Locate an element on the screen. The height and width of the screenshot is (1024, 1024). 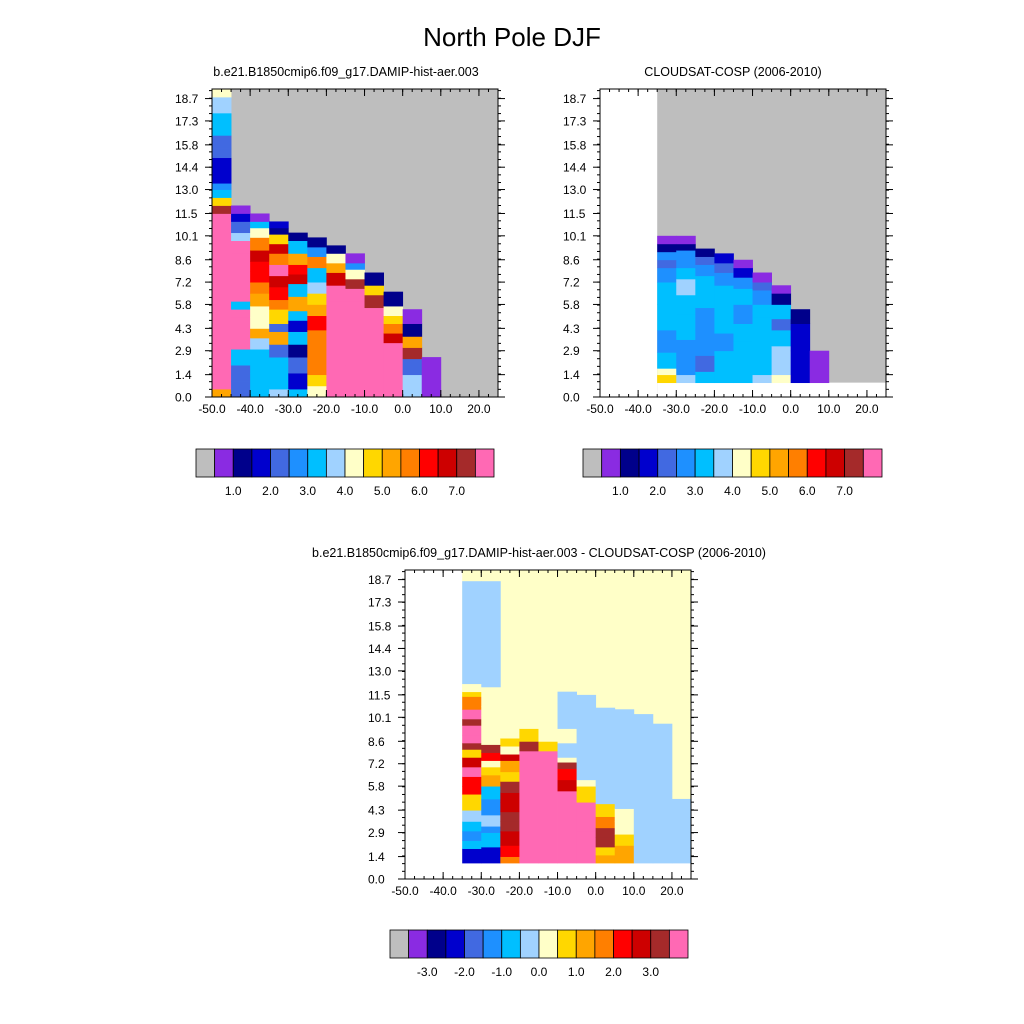
x-tick-label: 0.0 is located at coordinates (402, 409).